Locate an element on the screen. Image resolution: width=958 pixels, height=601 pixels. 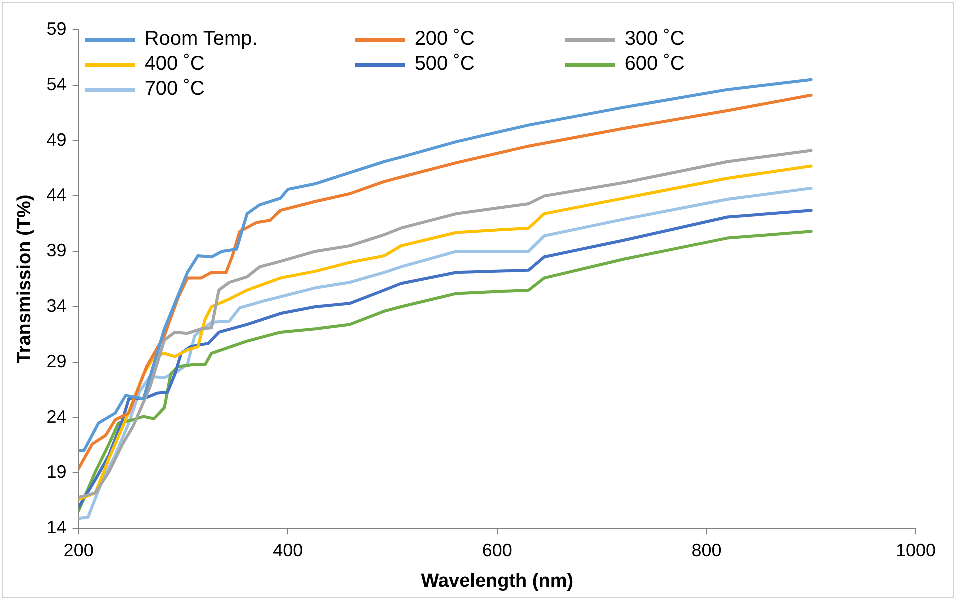
x-tick-label: 200 is located at coordinates (79, 550).